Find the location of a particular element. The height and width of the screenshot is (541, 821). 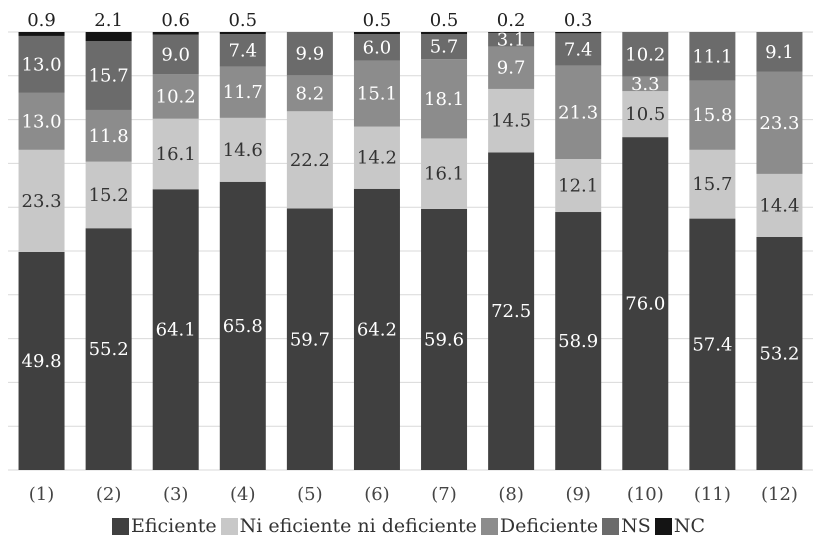

data-label: 14.5 is located at coordinates (511, 121).